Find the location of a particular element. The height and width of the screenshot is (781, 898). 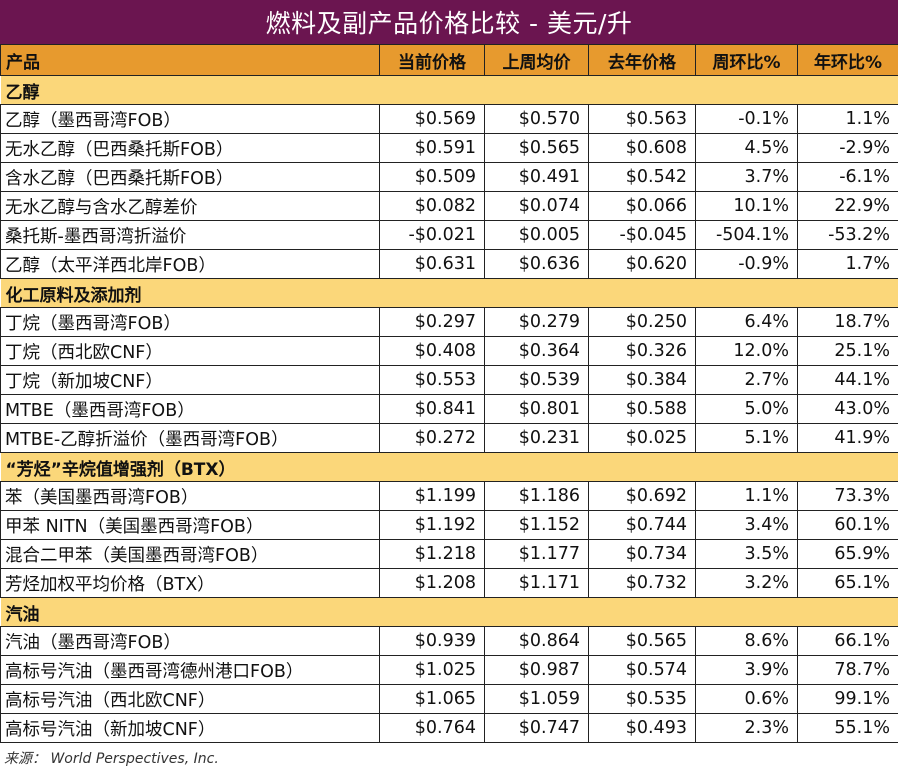

year-change-cell: 99.1% is located at coordinates (847, 699).